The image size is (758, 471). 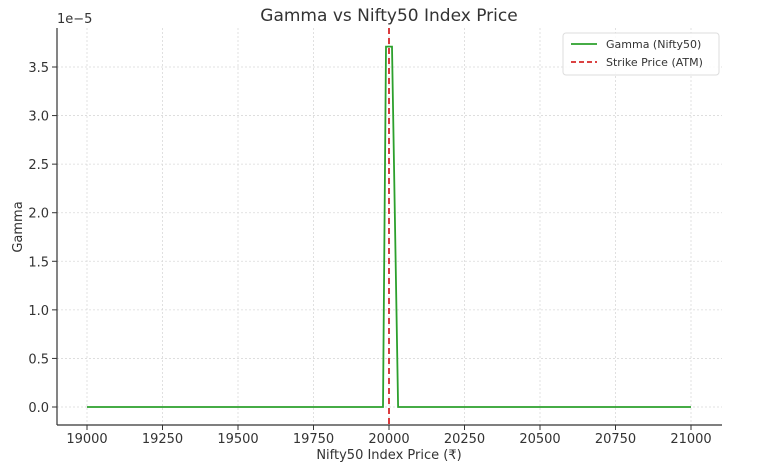 I want to click on x-tick-label: 20000, so click(x=388, y=439).